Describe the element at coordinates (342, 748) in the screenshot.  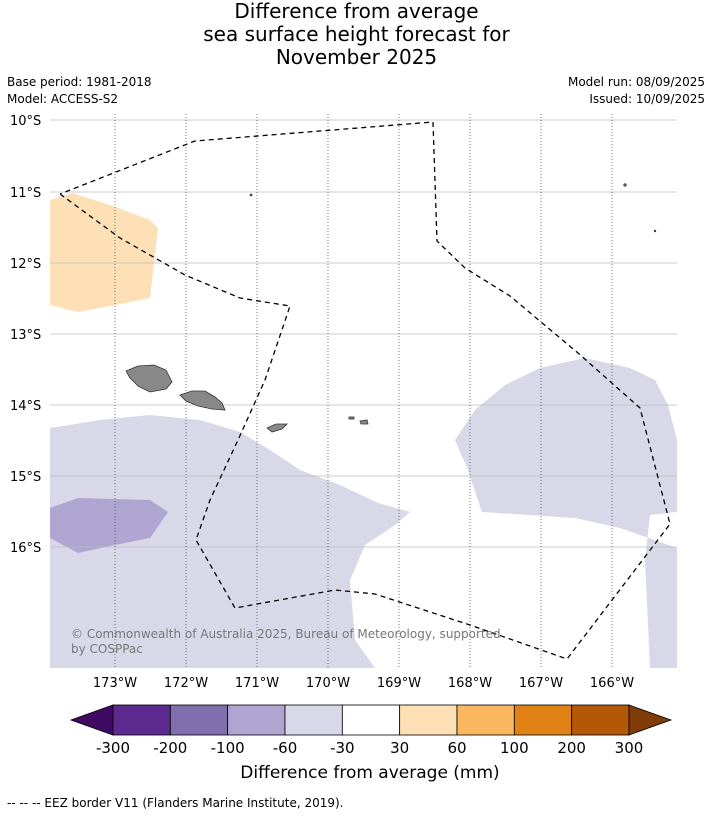
I see `colorbar-tick-label: -30` at that location.